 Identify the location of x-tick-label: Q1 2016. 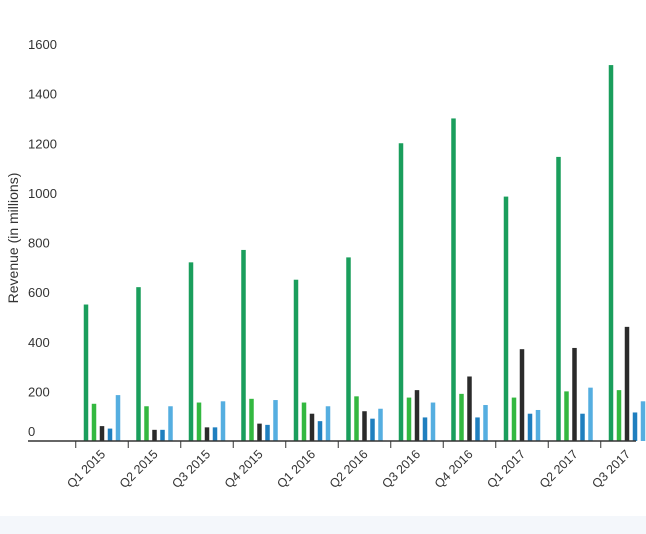
(296, 469).